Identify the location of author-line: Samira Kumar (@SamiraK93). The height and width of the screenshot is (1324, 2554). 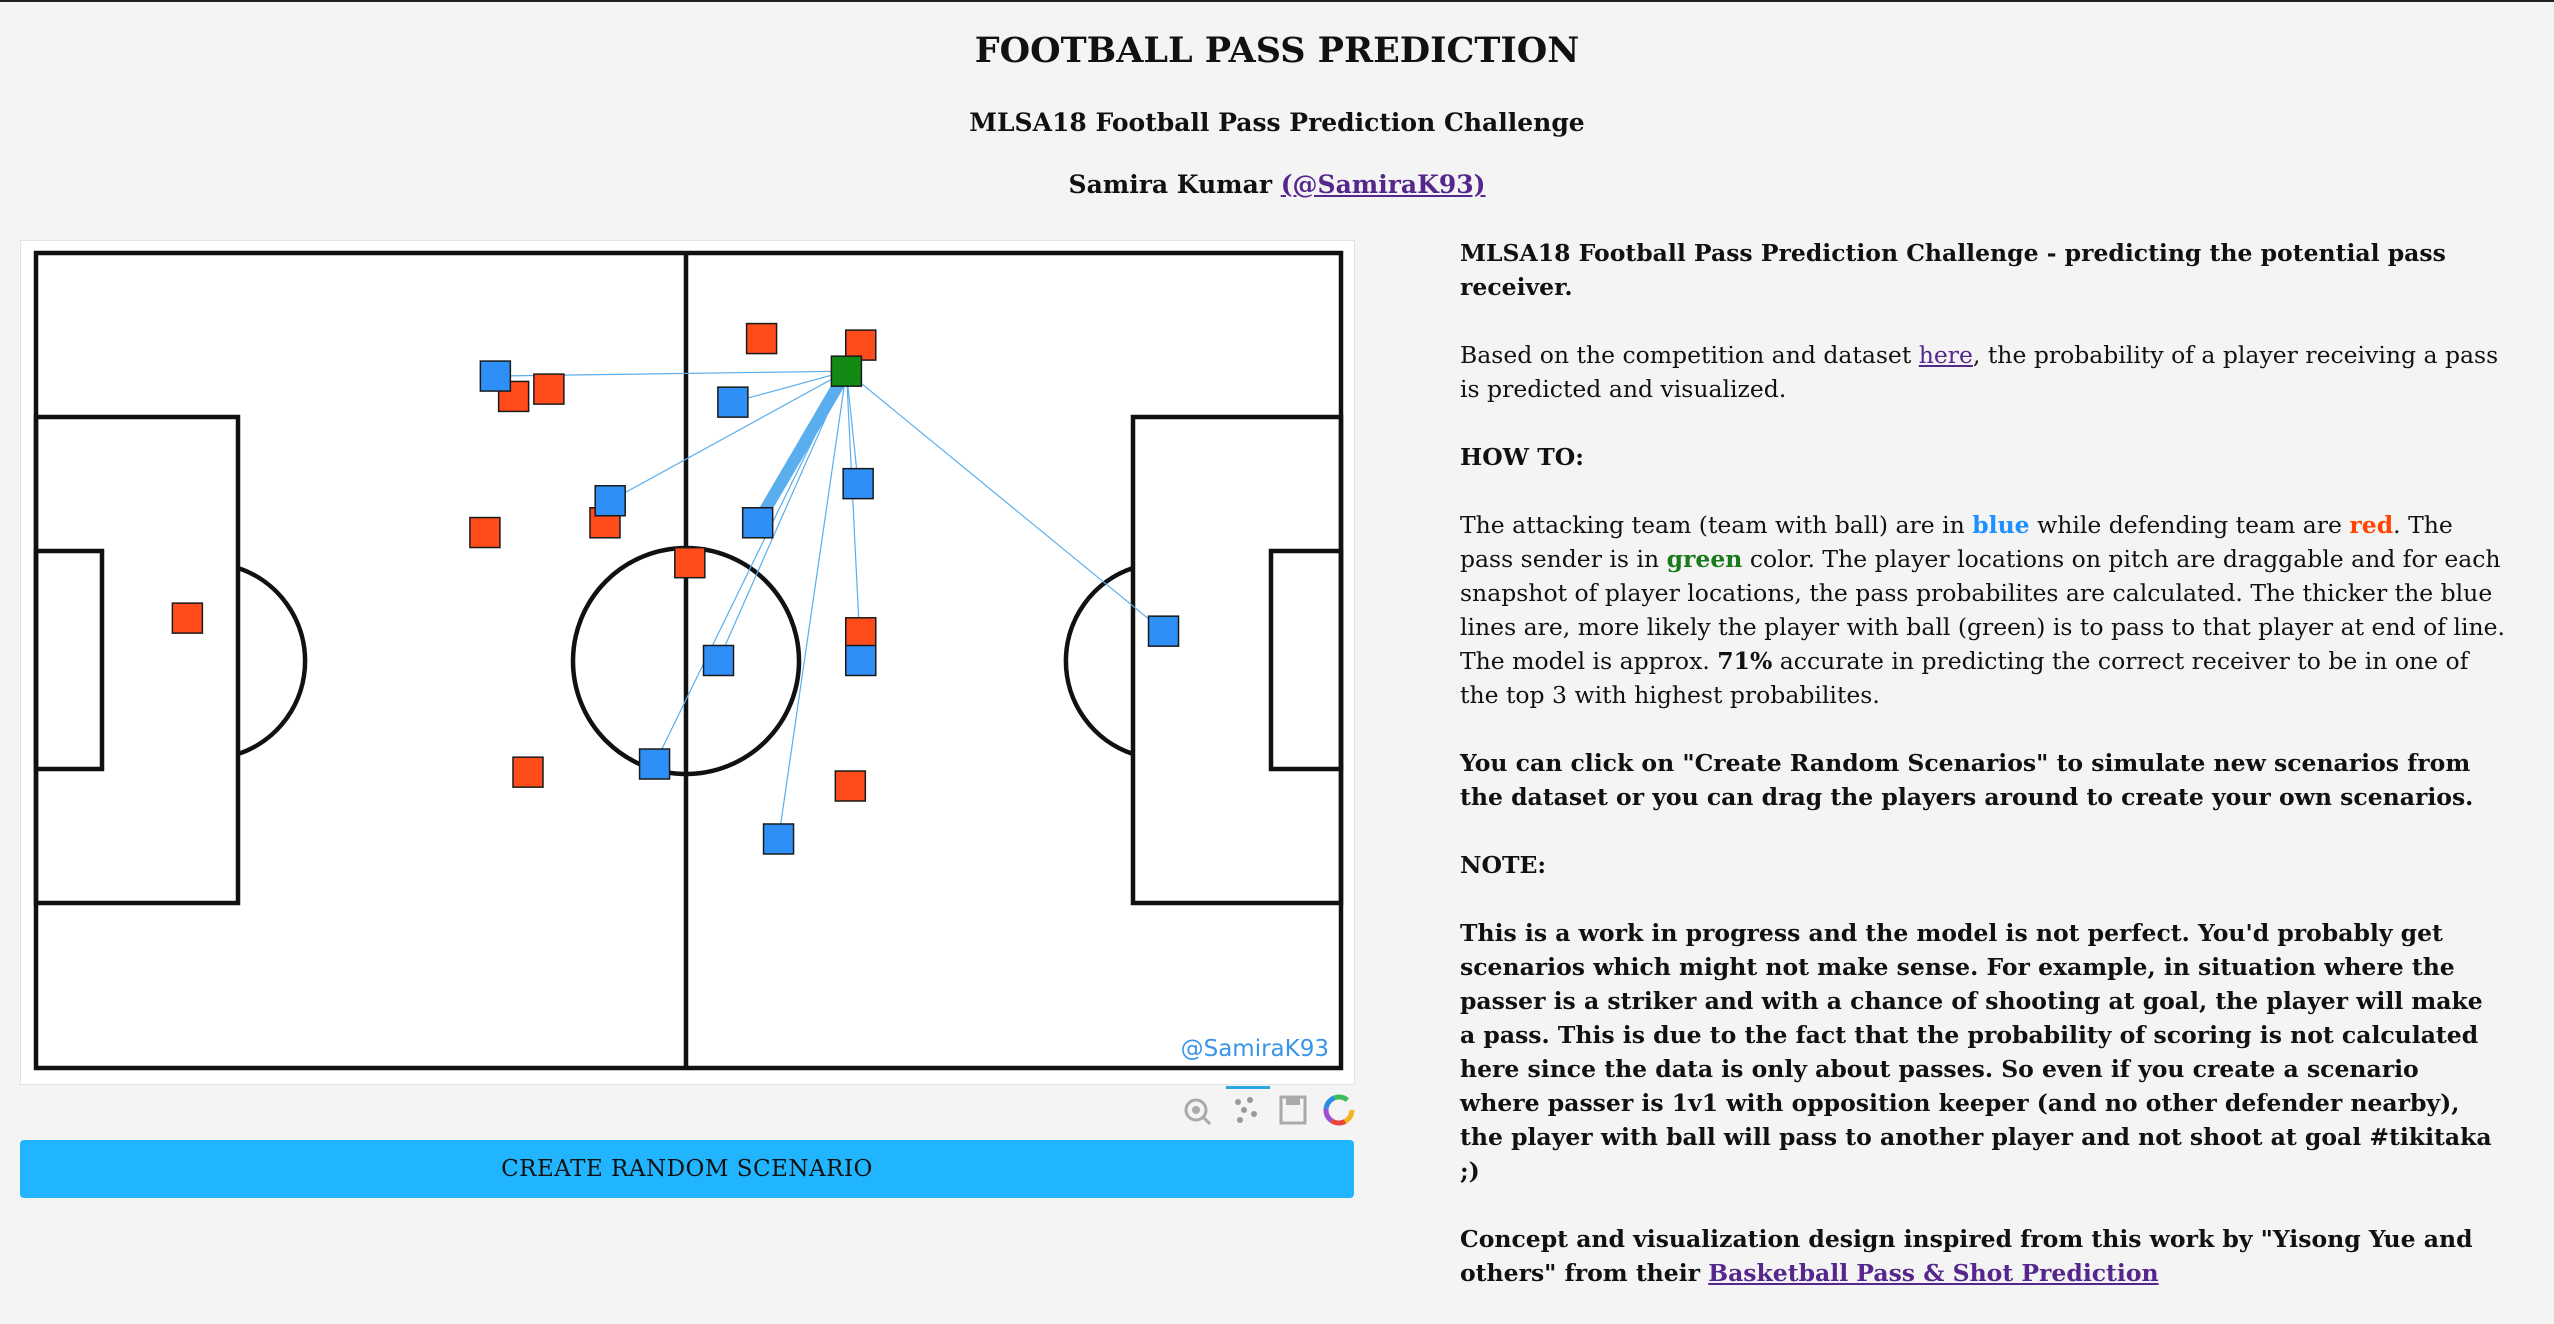
(1277, 184).